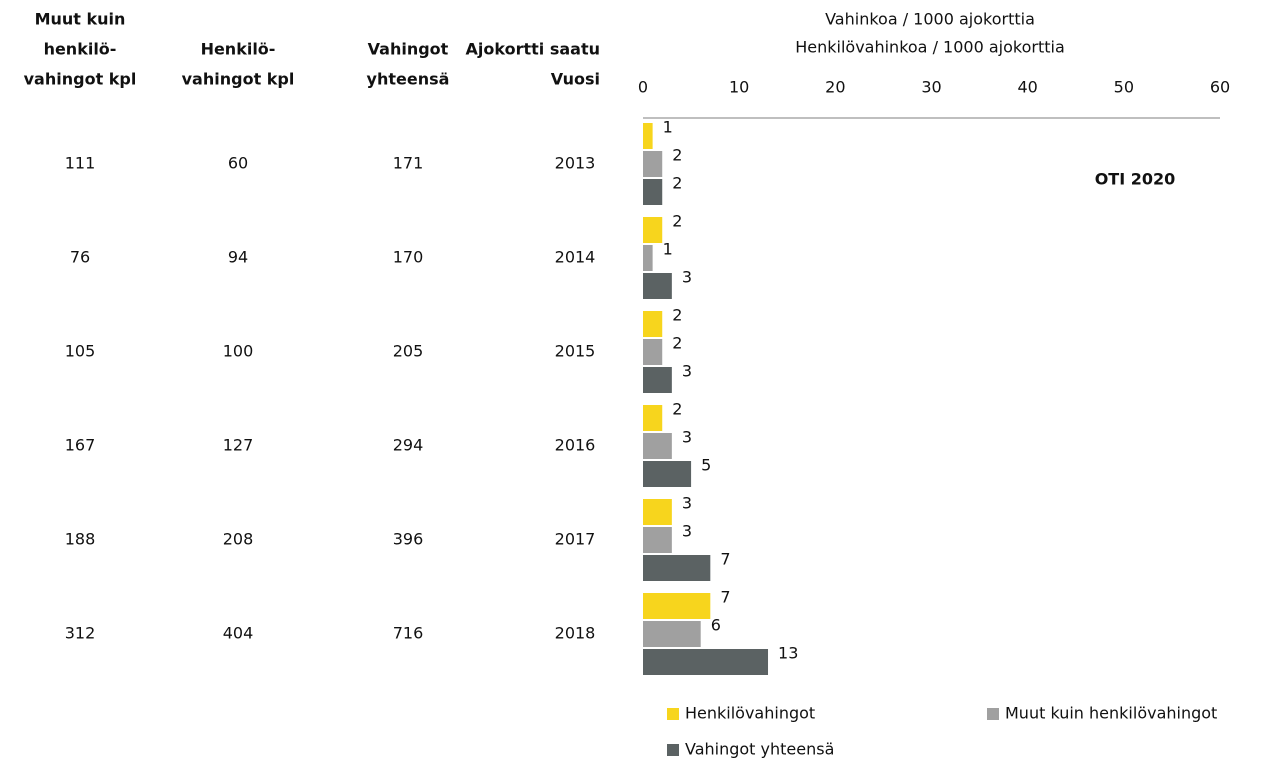  I want to click on column-header: Vuosi, so click(575, 79).